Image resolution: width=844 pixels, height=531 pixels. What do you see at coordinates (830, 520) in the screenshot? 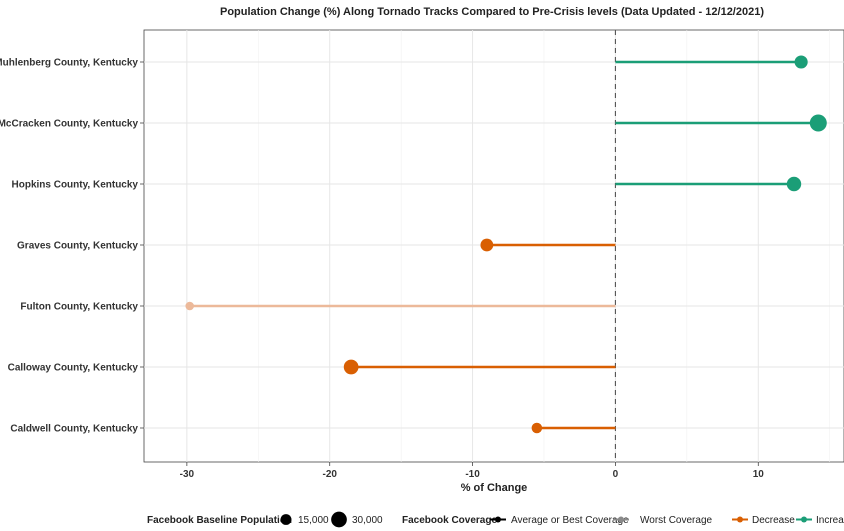
I see `legend-direction-label: Increase` at bounding box center [830, 520].